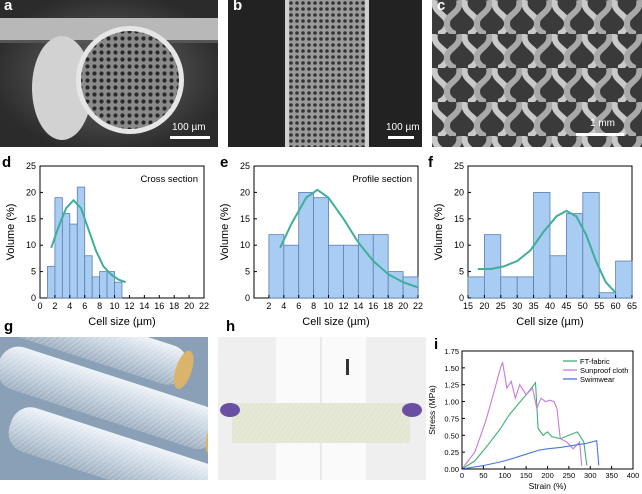  Describe the element at coordinates (231, 326) in the screenshot. I see `panel-label-h: h` at that location.